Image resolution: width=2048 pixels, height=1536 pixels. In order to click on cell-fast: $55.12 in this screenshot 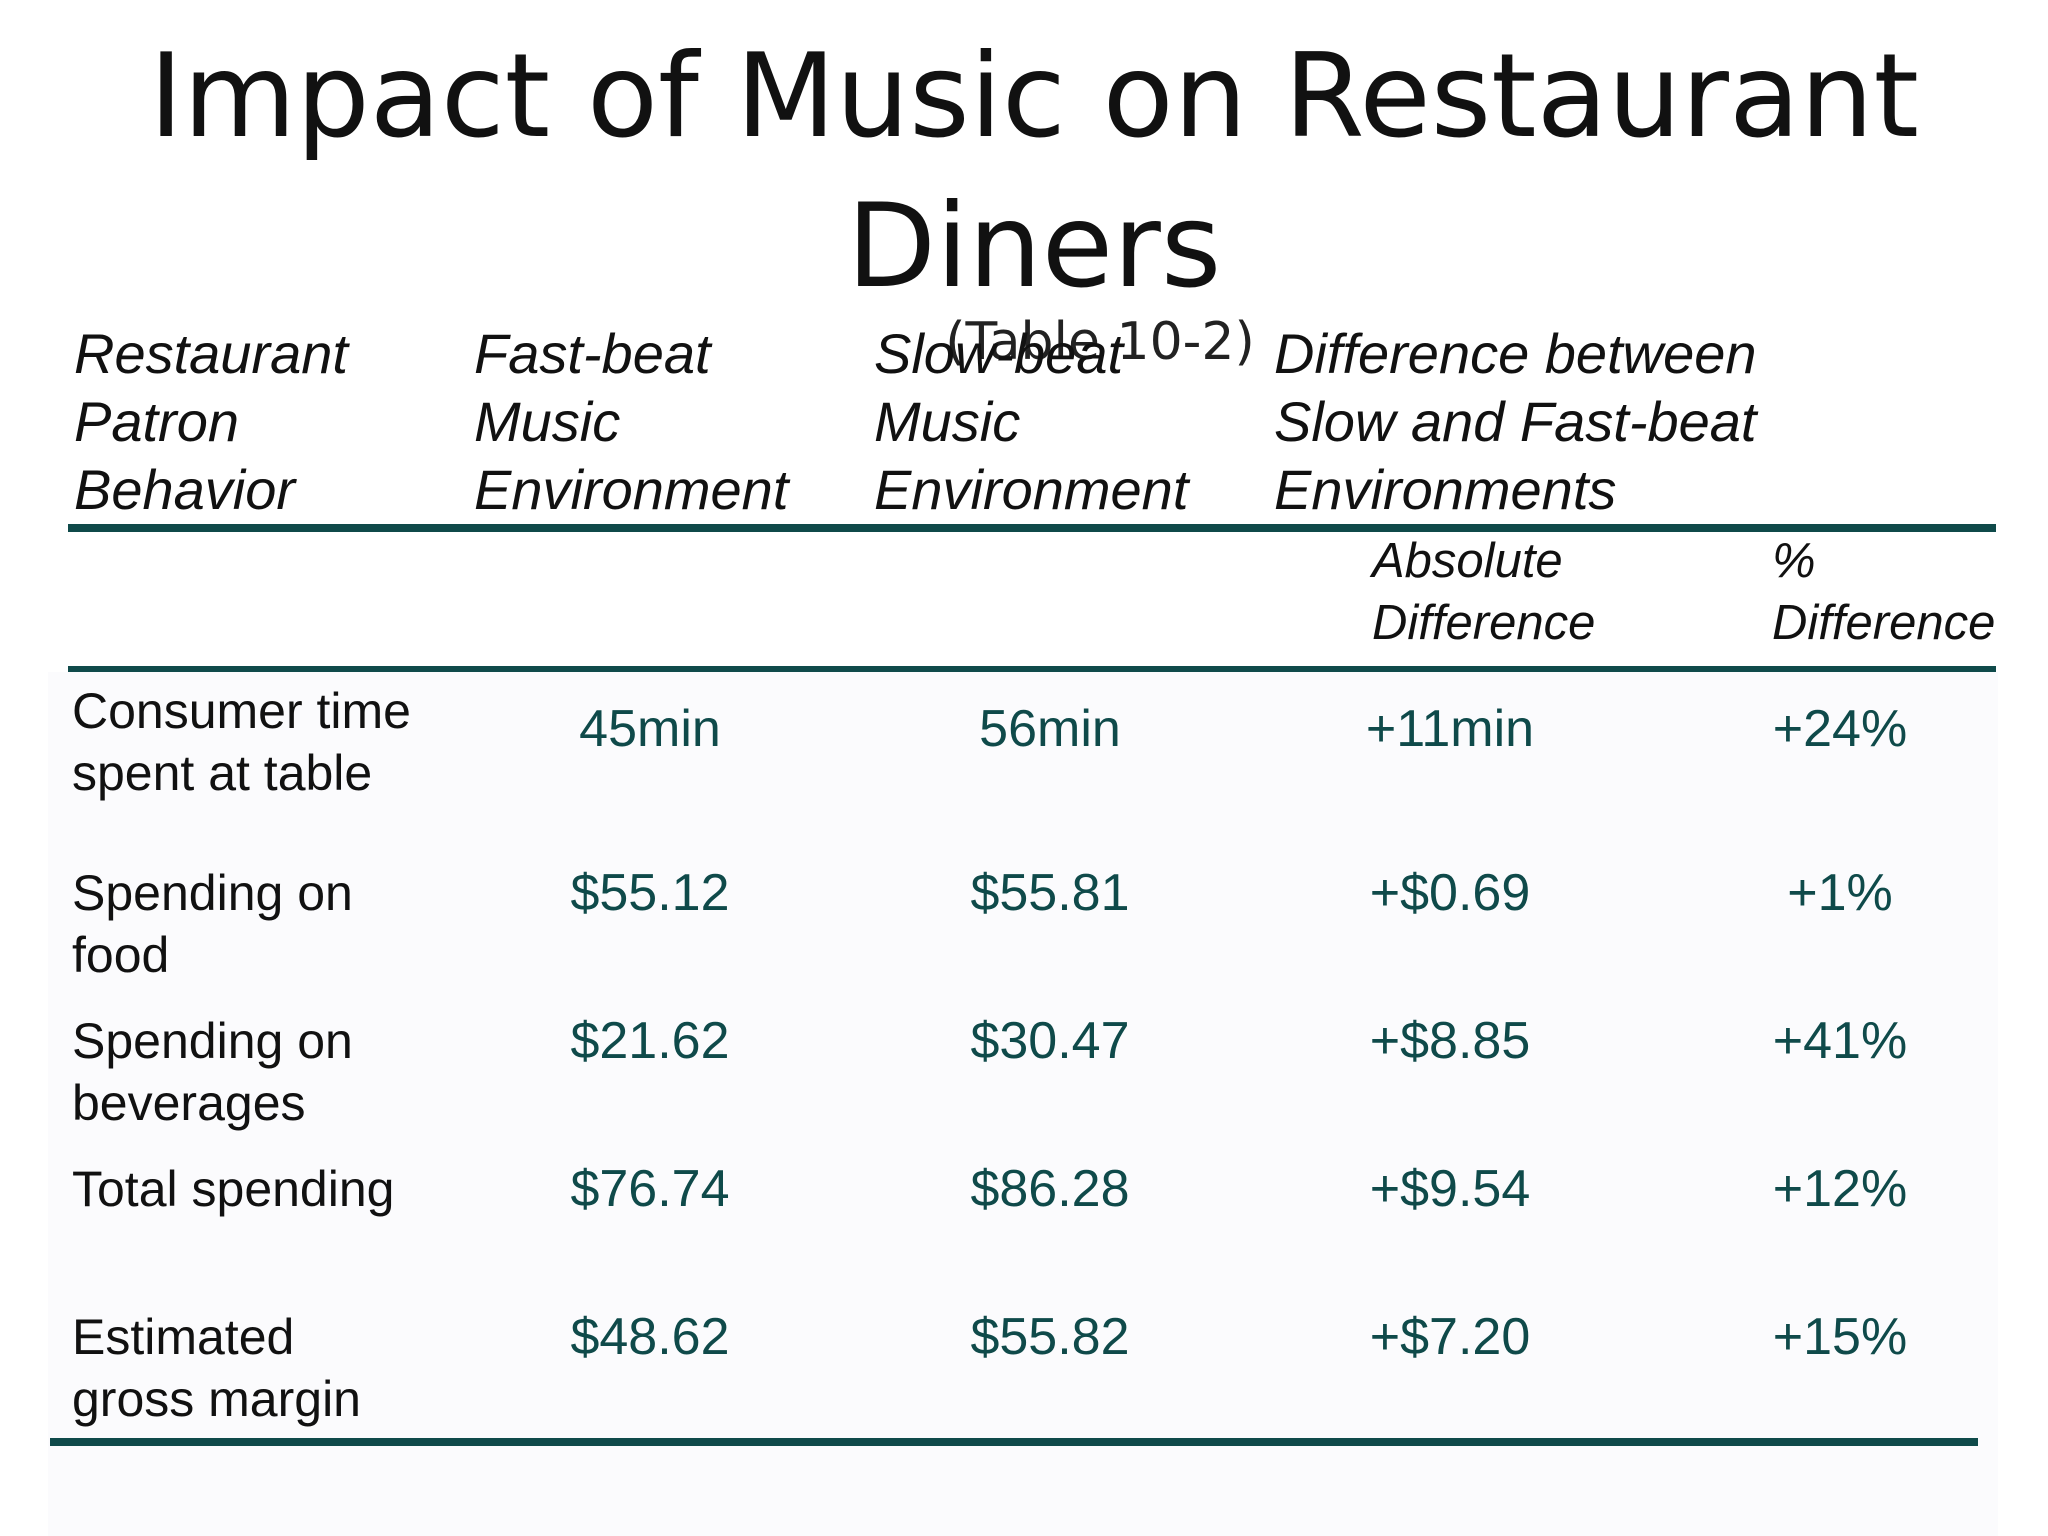, I will do `click(650, 893)`.